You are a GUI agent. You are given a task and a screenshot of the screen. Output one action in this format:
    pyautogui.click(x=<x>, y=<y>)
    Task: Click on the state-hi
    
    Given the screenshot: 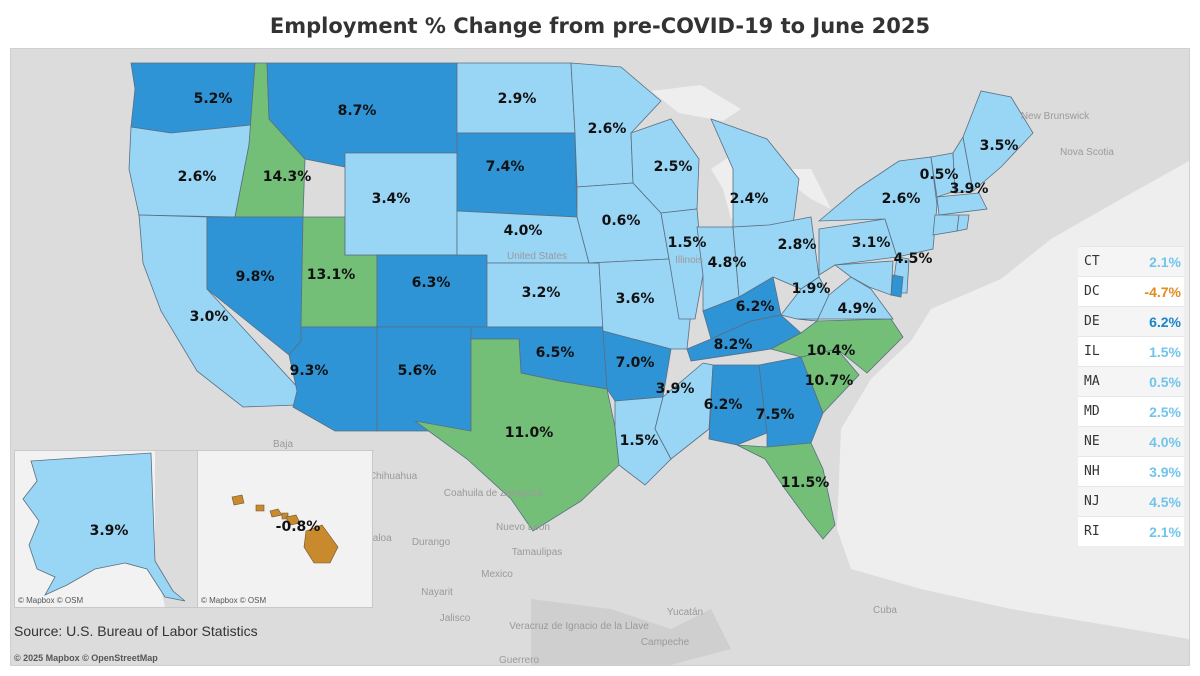 What is the action you would take?
    pyautogui.click(x=285, y=529)
    